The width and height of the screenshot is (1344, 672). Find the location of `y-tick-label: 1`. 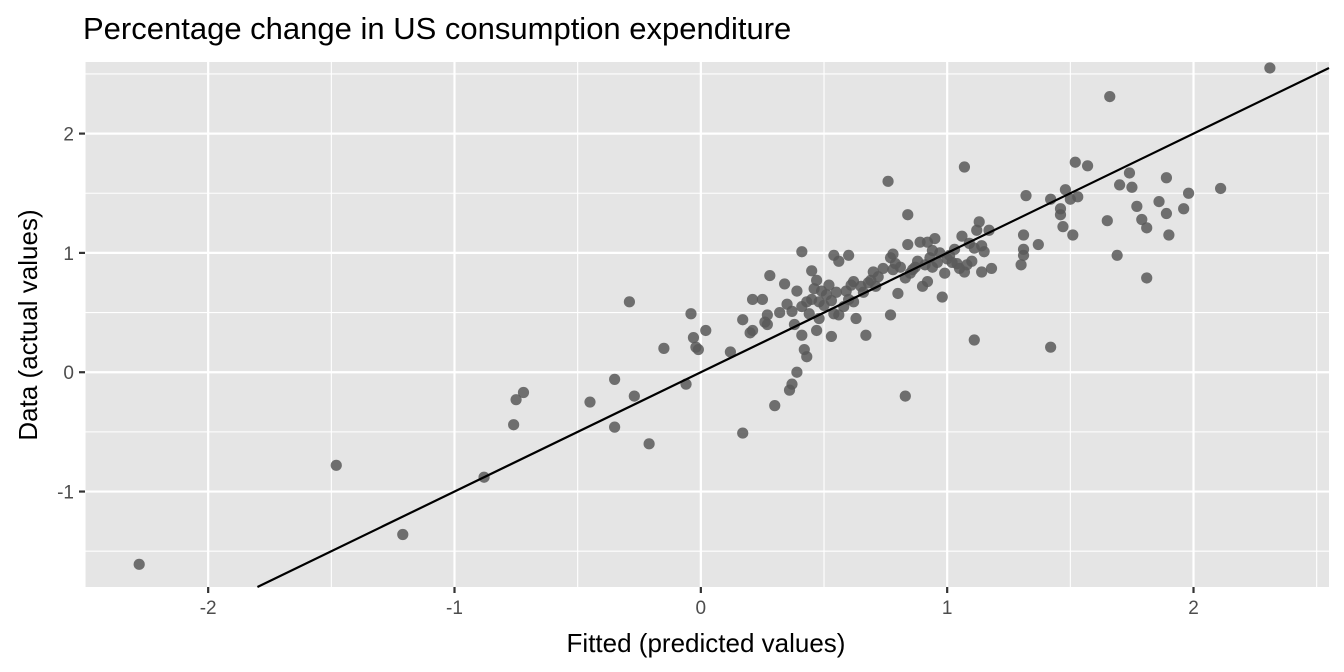

y-tick-label: 1 is located at coordinates (68, 254).